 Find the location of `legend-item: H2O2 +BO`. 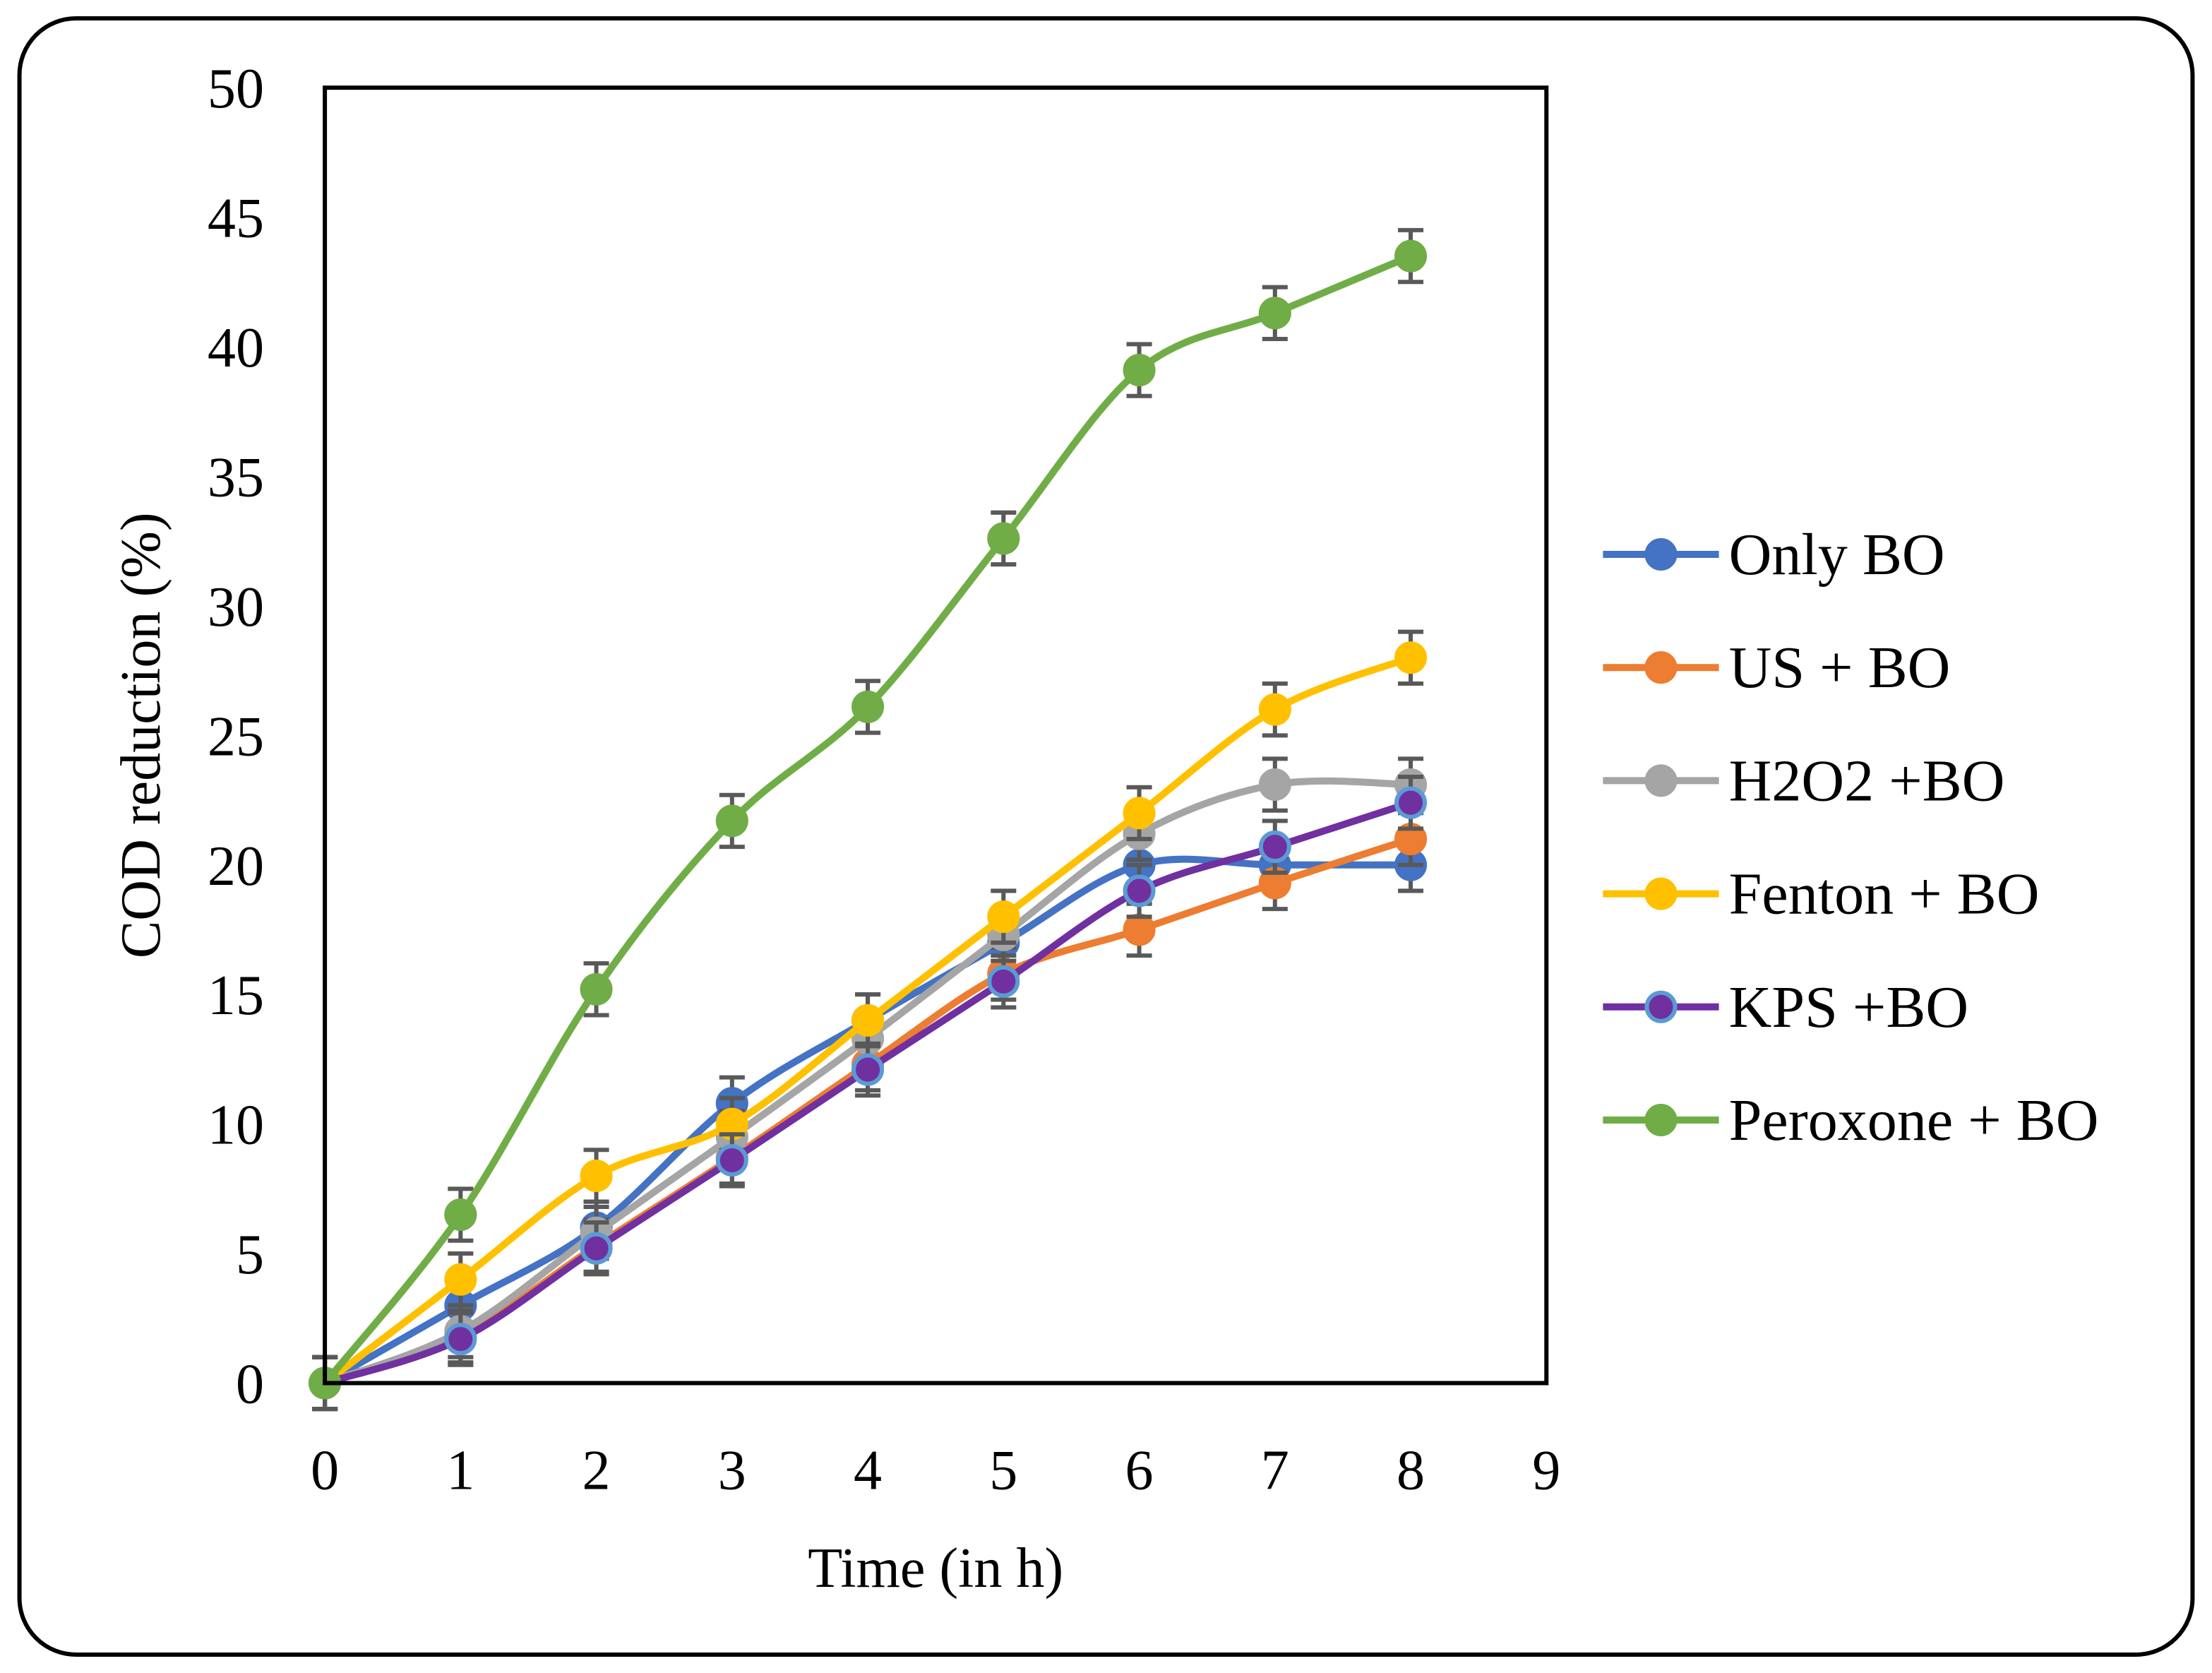

legend-item: H2O2 +BO is located at coordinates (1803, 781).